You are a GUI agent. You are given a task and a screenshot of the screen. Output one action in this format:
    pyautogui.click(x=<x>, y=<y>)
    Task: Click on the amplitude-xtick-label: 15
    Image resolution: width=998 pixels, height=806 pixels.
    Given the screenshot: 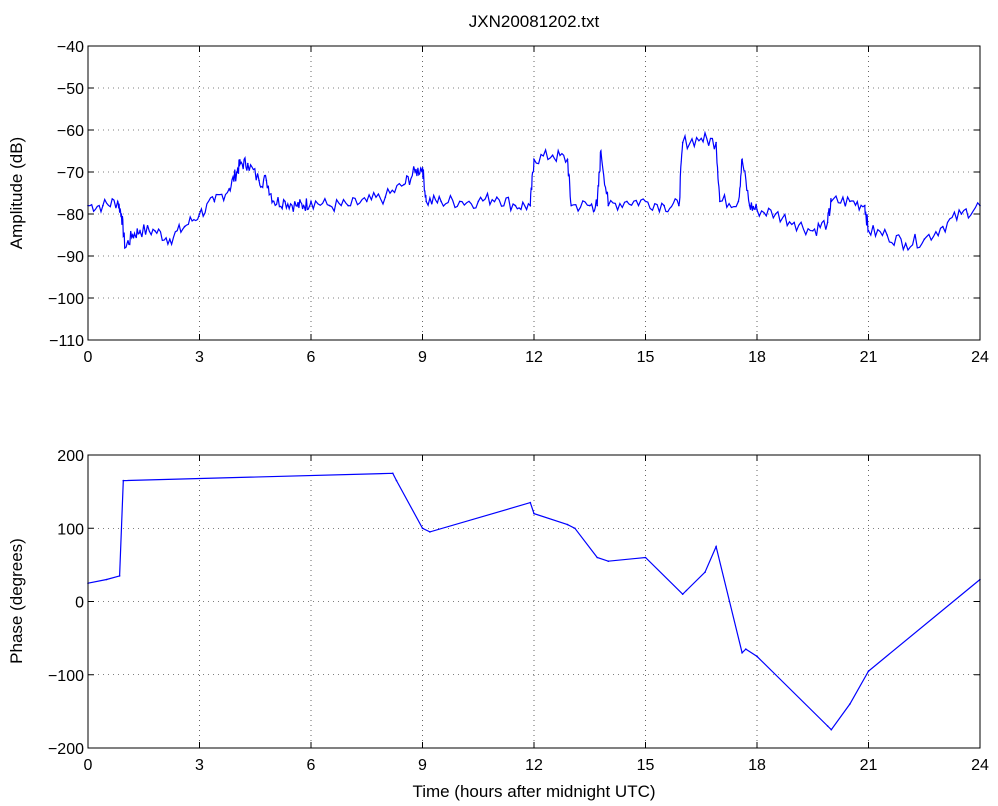 What is the action you would take?
    pyautogui.click(x=646, y=357)
    